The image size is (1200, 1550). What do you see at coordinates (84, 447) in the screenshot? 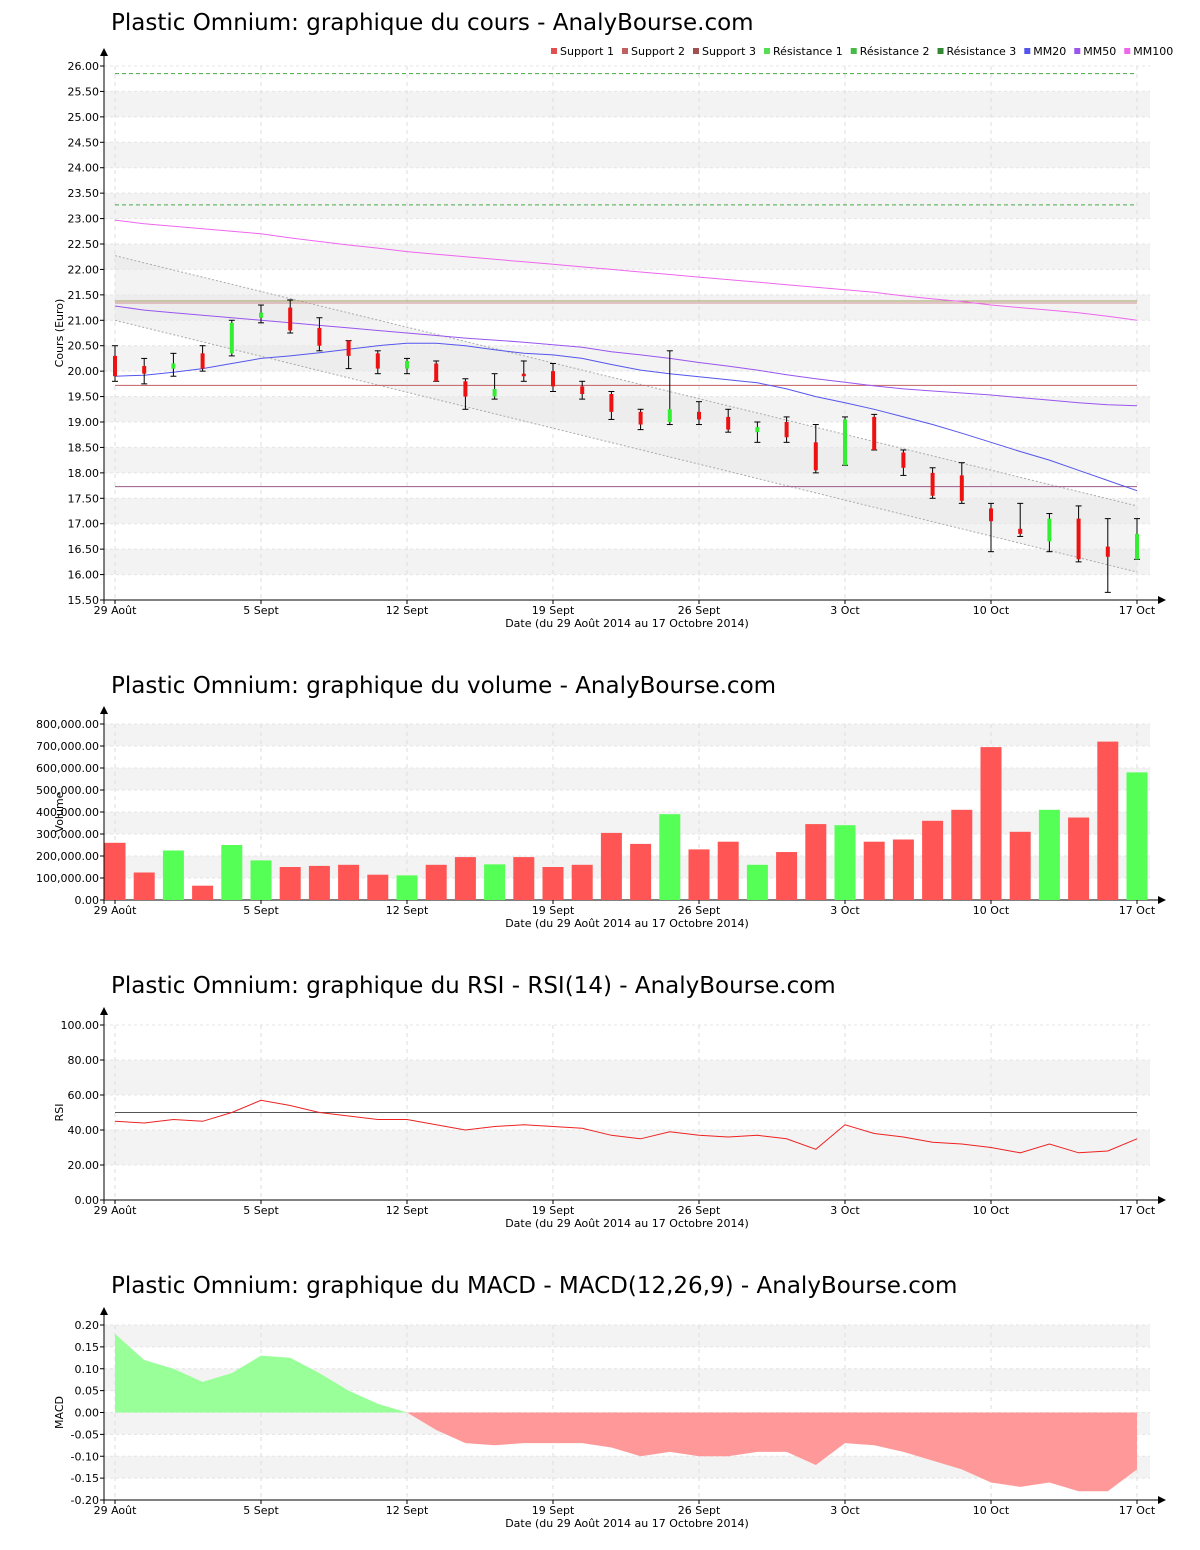
I see `y-tick-label: 18.50` at bounding box center [84, 447].